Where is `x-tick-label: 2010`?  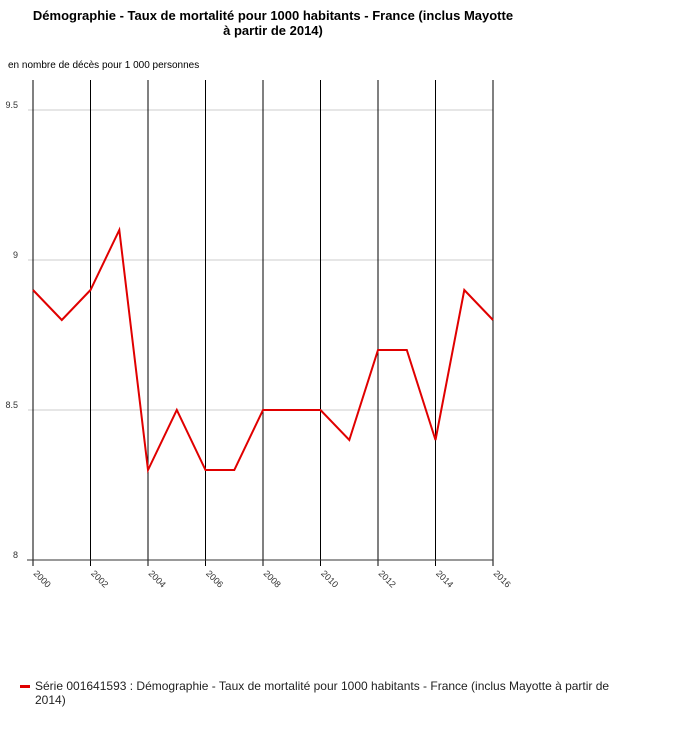
x-tick-label: 2010 is located at coordinates (329, 578).